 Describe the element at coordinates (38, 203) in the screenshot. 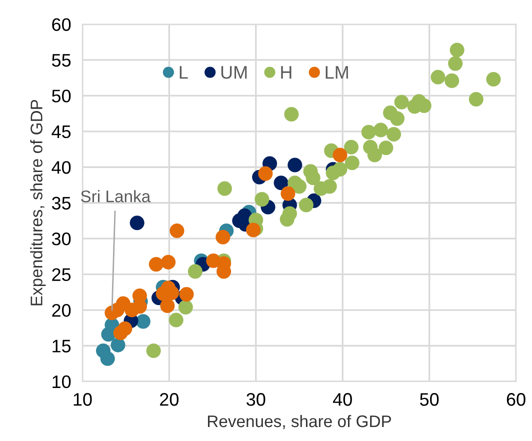

I see `y-axis-title: Expenditures, share of GDP` at that location.